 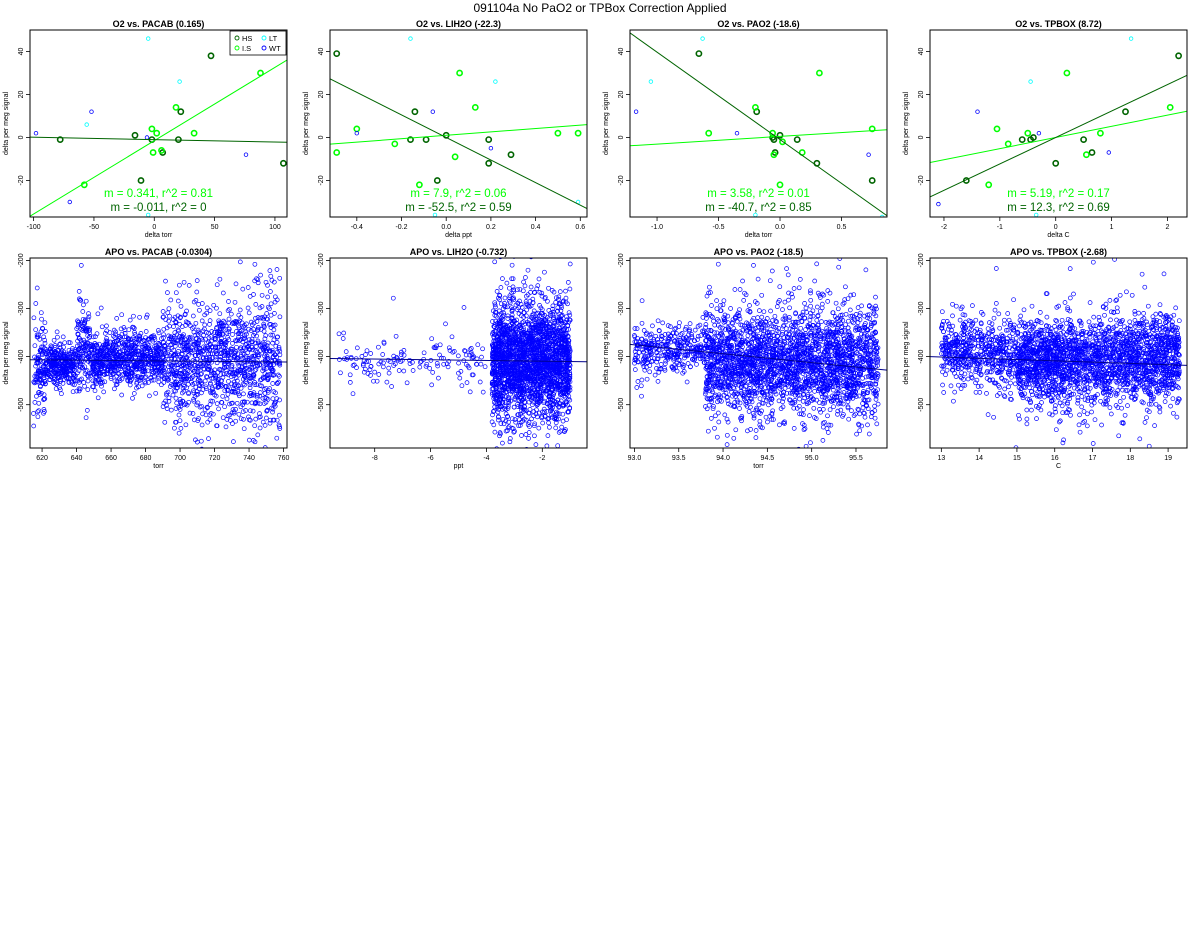 What do you see at coordinates (944, 227) in the screenshot?
I see `x-tick-label: -2` at bounding box center [944, 227].